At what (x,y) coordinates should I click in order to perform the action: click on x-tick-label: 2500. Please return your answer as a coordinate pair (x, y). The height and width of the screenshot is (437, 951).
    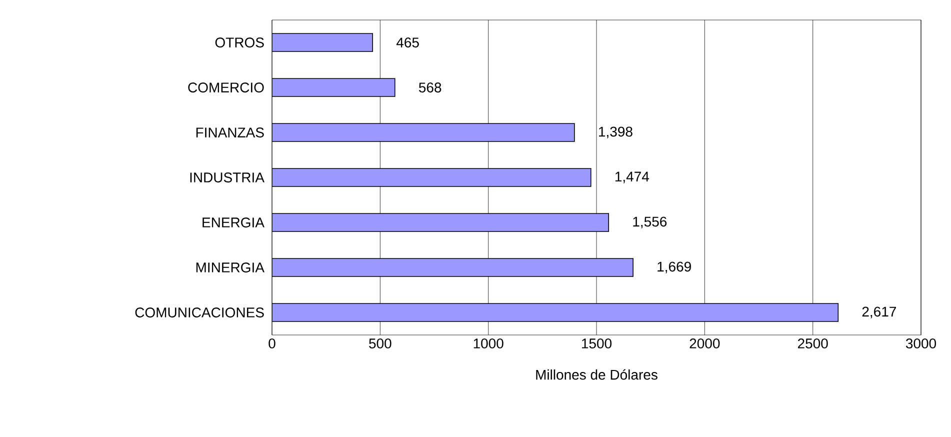
    Looking at the image, I should click on (813, 343).